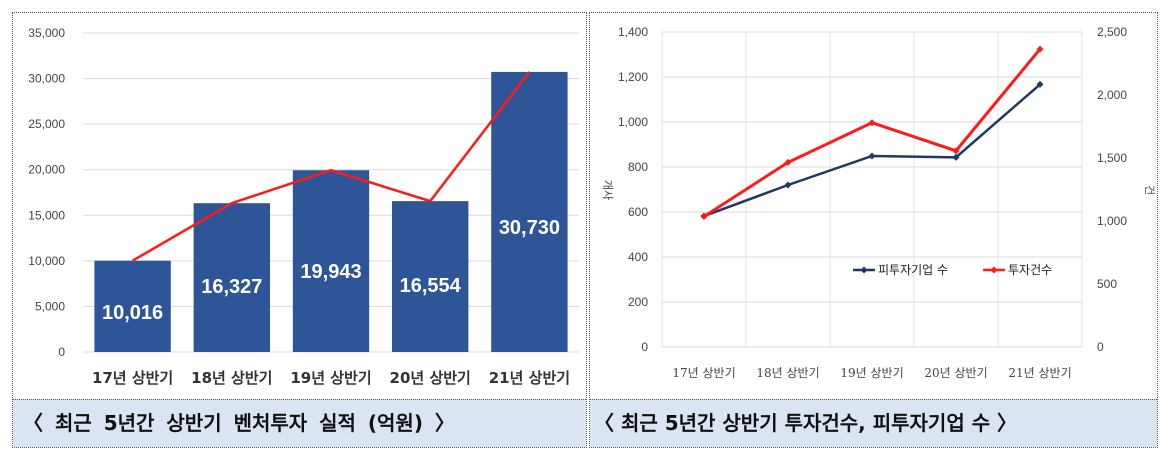 Image resolution: width=1170 pixels, height=457 pixels. Describe the element at coordinates (46, 124) in the screenshot. I see `y-tick-label: 25,000` at that location.